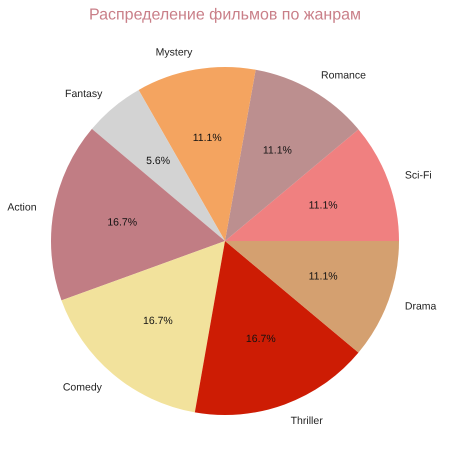 Image resolution: width=450 pixels, height=467 pixels. I want to click on slice-label: Drama, so click(420, 306).